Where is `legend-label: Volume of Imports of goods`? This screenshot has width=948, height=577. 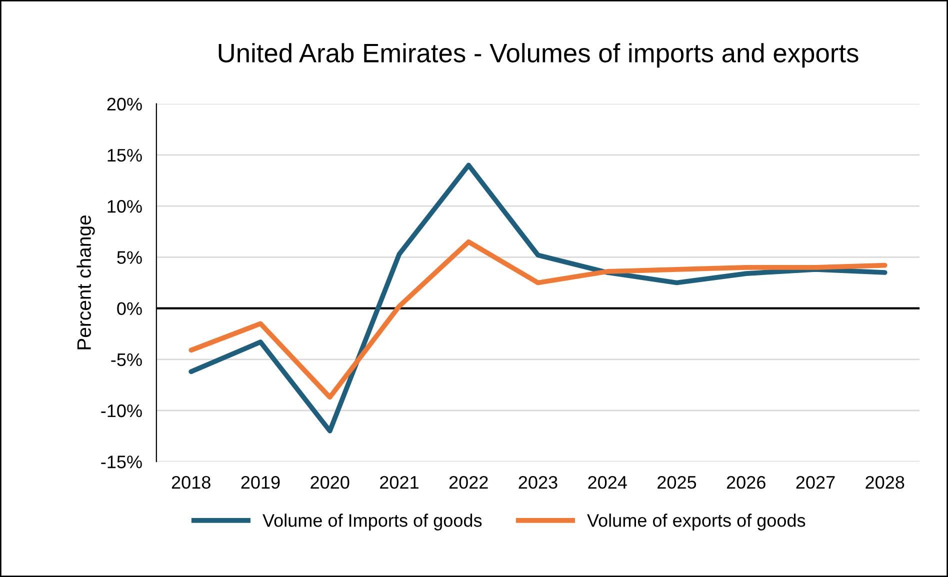 legend-label: Volume of Imports of goods is located at coordinates (372, 522).